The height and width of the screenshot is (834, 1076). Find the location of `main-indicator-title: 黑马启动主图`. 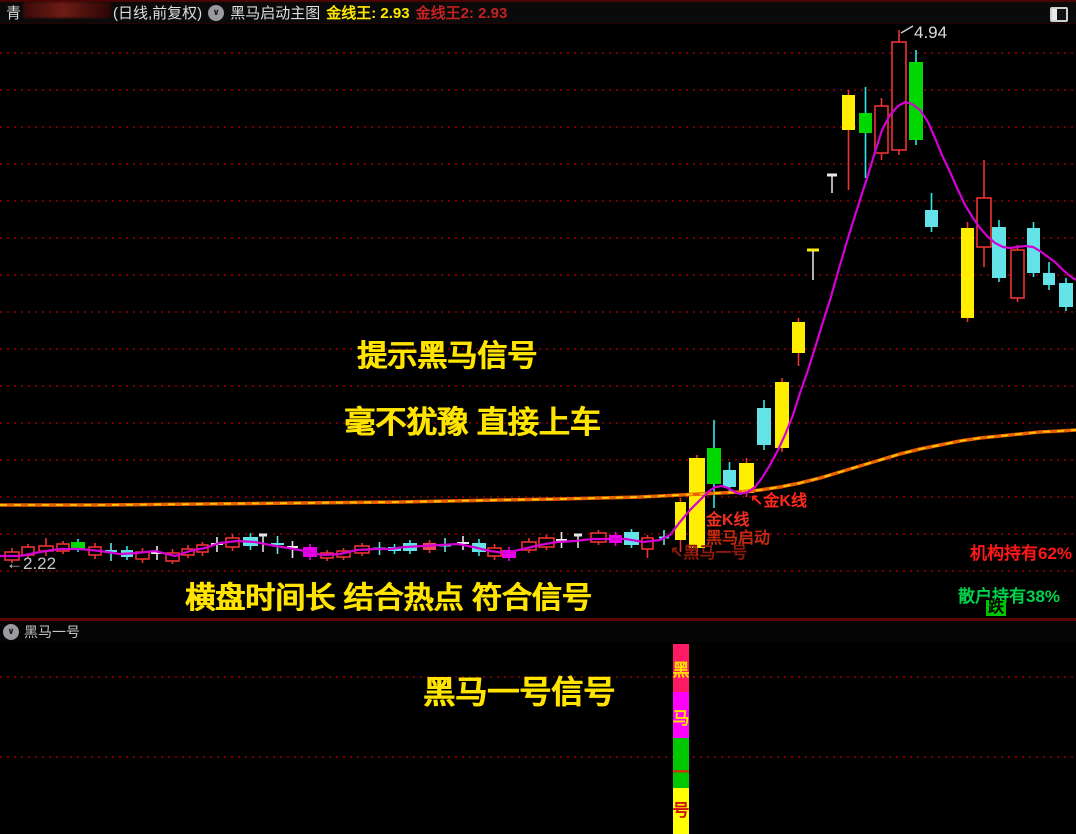

main-indicator-title: 黑马启动主图 is located at coordinates (275, 13).